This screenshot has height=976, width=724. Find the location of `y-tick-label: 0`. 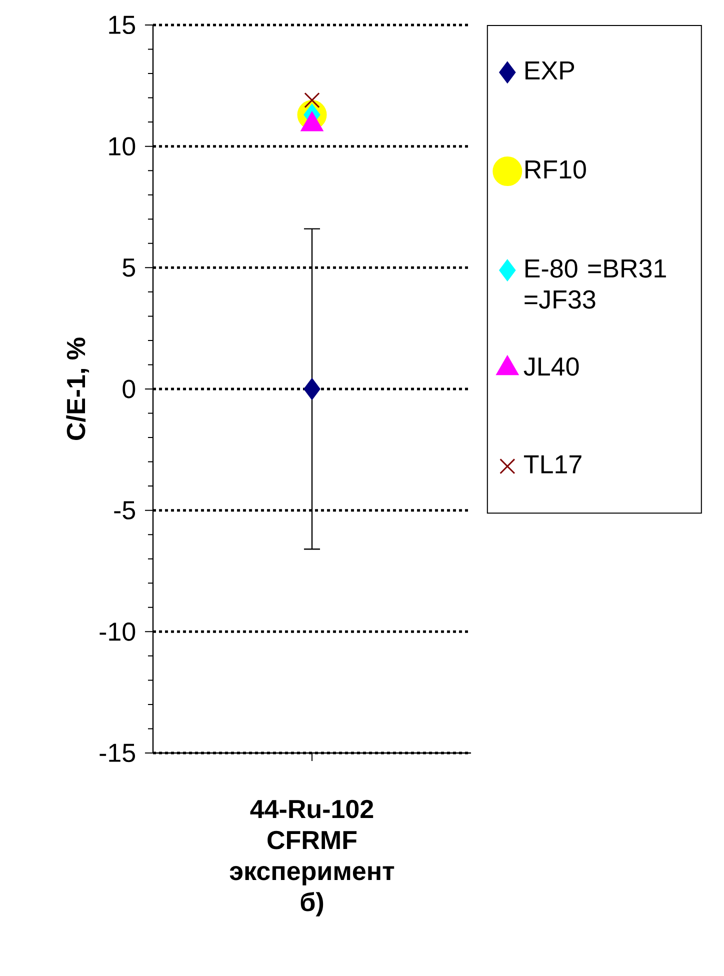

y-tick-label: 0 is located at coordinates (129, 389).